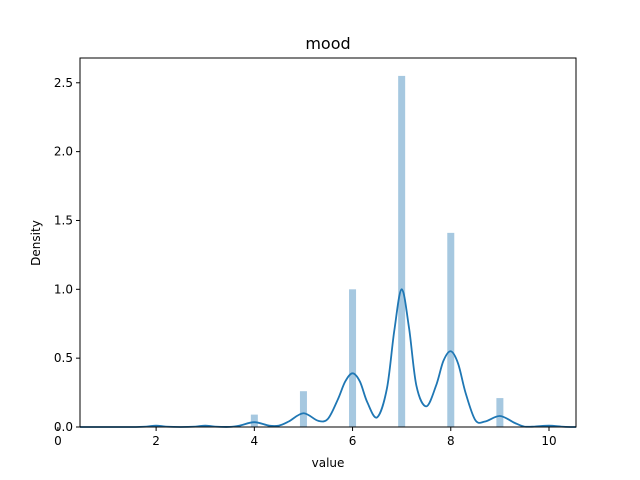  What do you see at coordinates (255, 441) in the screenshot?
I see `x-tick-label: 4` at bounding box center [255, 441].